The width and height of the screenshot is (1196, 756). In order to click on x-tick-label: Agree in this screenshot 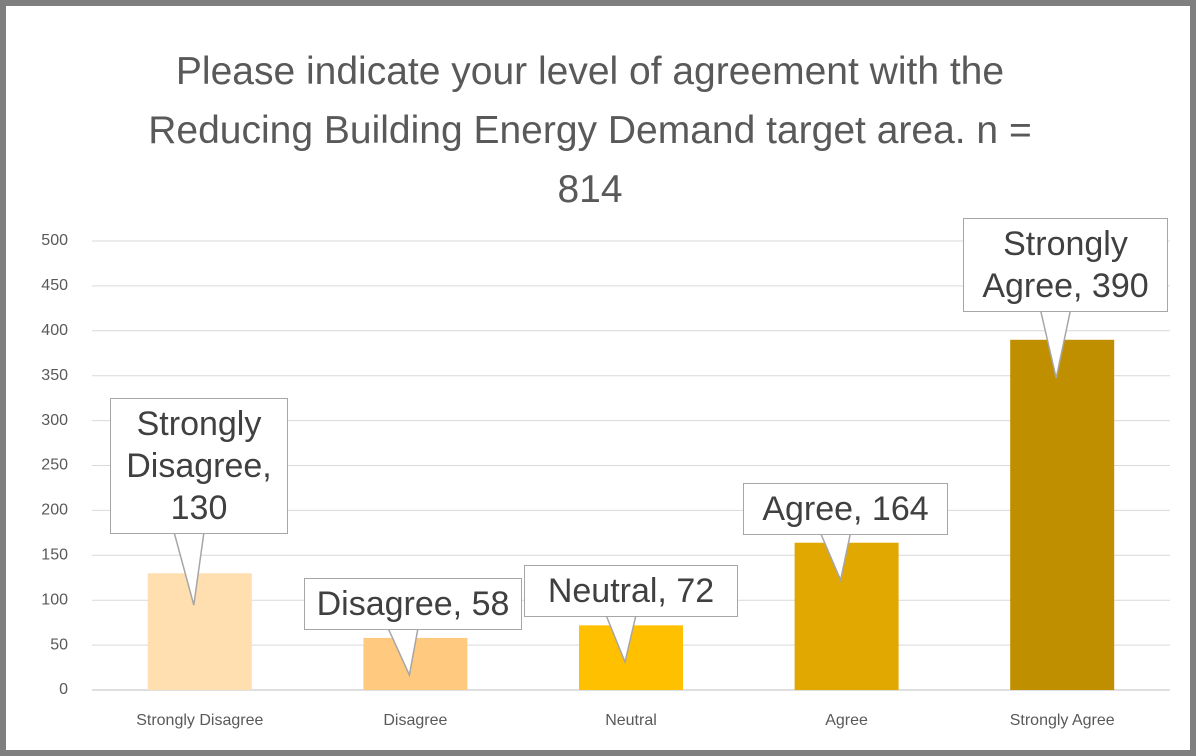, I will do `click(846, 720)`.